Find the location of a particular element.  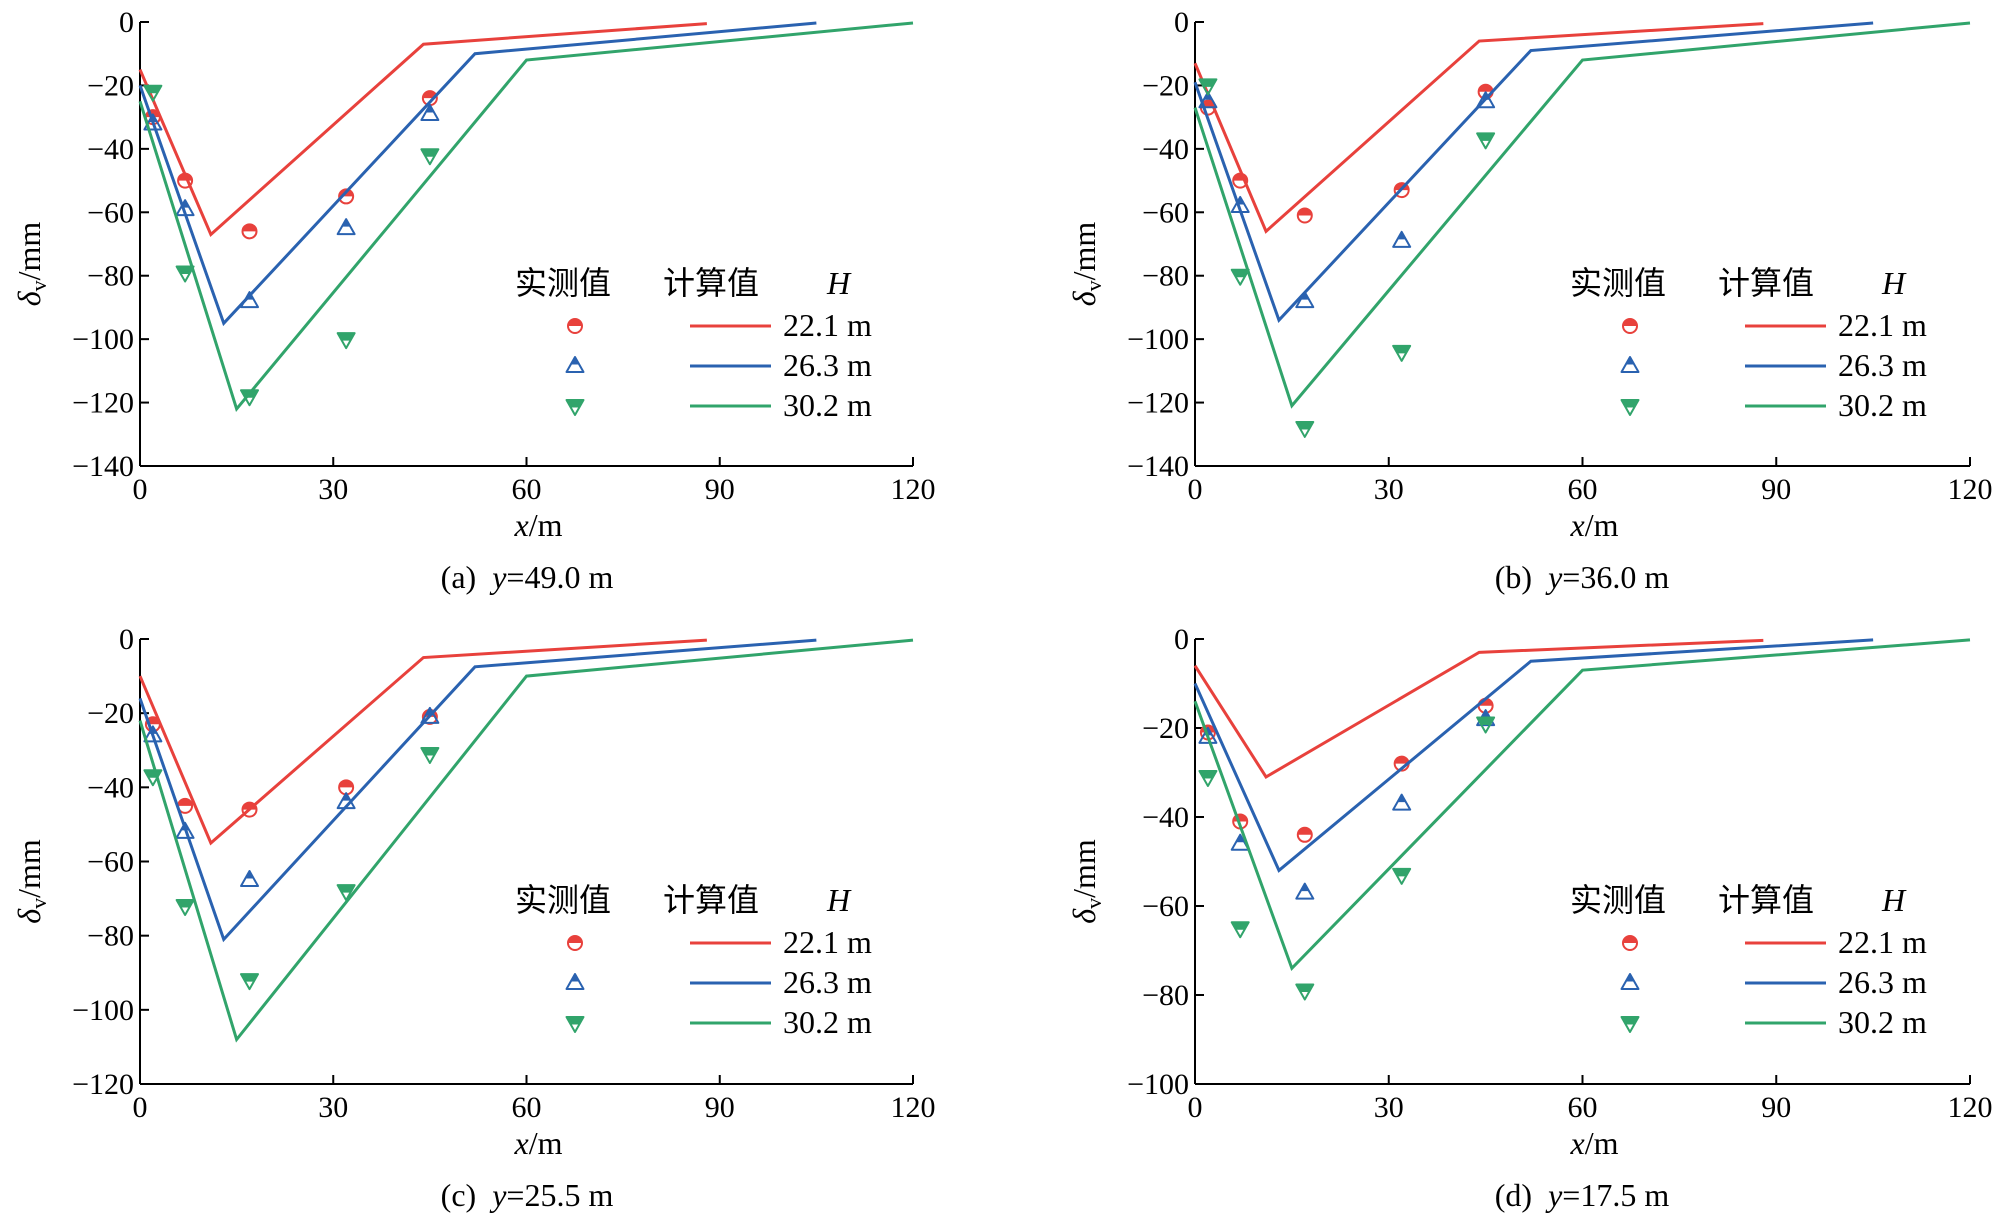

legend-marker-green is located at coordinates (575, 407).